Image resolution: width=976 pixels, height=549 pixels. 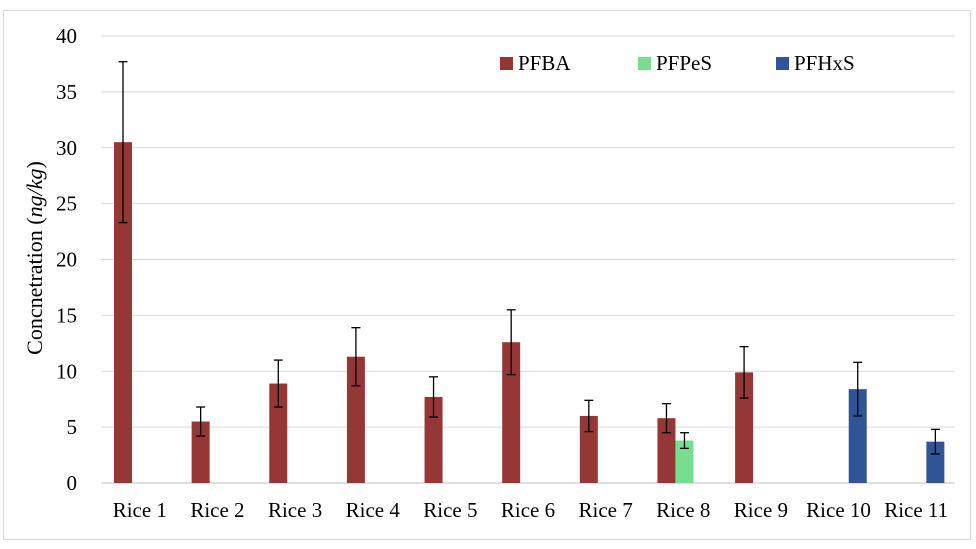 What do you see at coordinates (66, 371) in the screenshot?
I see `y-tick-label: 10` at bounding box center [66, 371].